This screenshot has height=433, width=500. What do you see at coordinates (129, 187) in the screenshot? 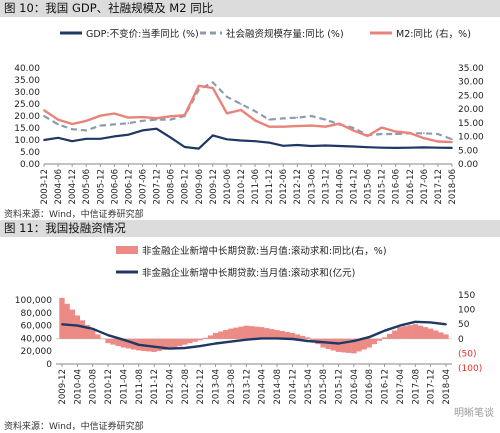
I see `x-tick-label: 2006-12` at bounding box center [129, 187].